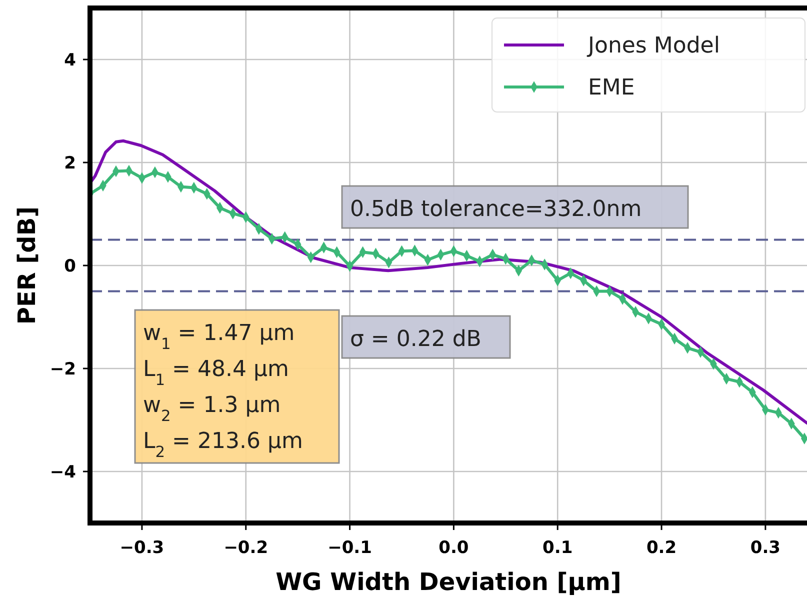  I want to click on x-tick-label: −0.2, so click(246, 548).